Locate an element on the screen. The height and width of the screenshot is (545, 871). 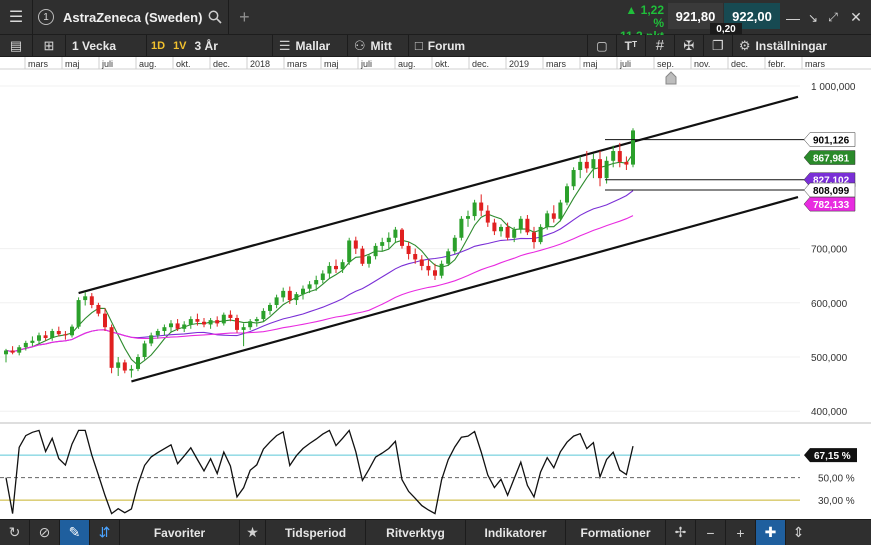
vertical-resize-icon: ⇕ is located at coordinates (798, 532).